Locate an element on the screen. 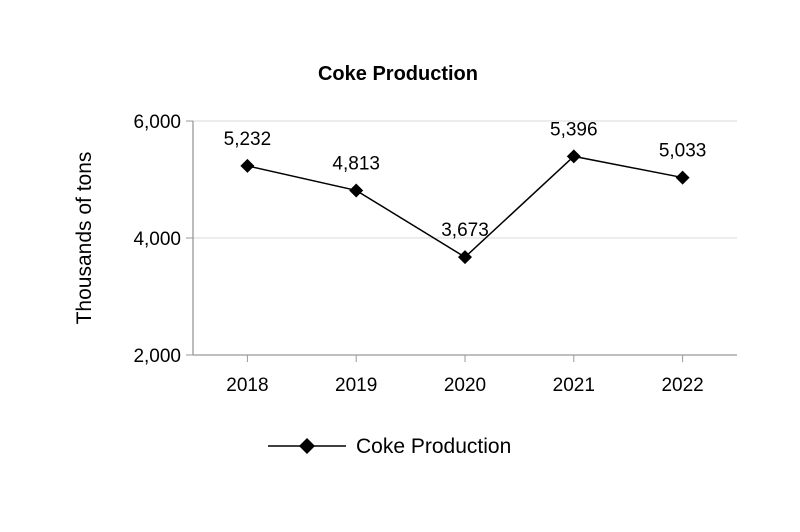 This screenshot has width=800, height=532. data-labels: 5,232 4,813 3,673 5,396 5,033 is located at coordinates (465, 180).